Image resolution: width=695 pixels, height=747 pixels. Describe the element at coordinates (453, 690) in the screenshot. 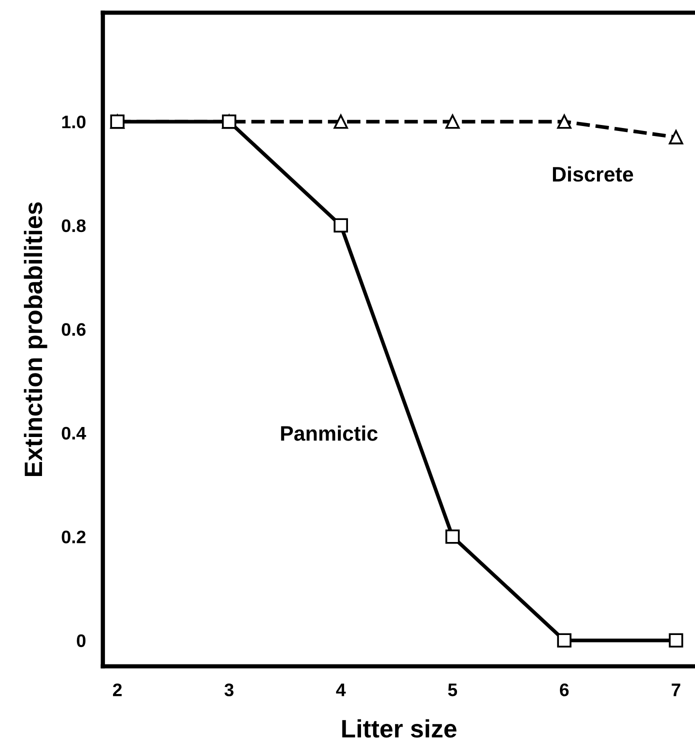

I see `x-tick-label: 5` at that location.